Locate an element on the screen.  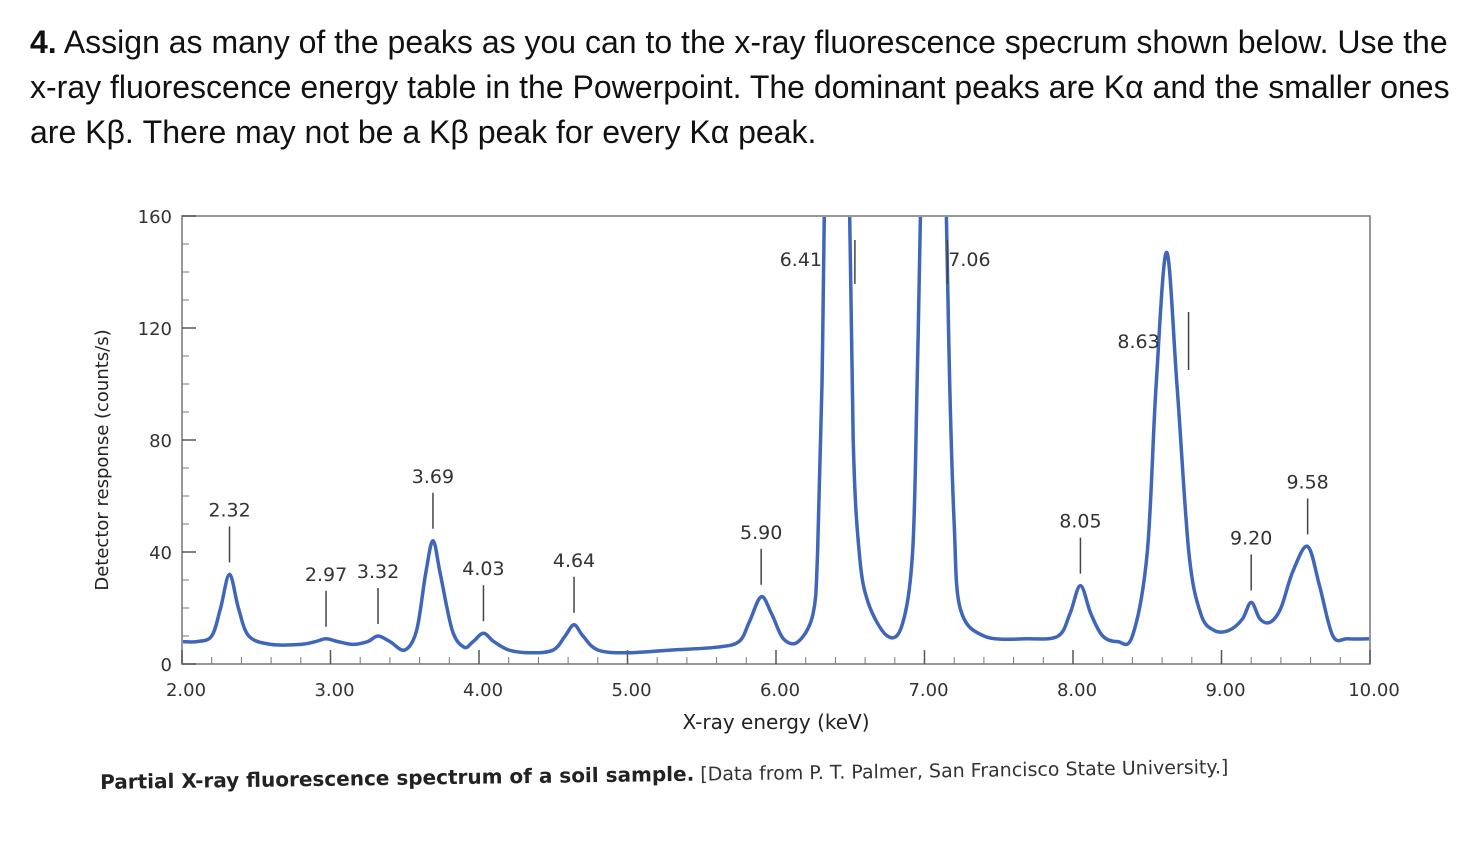
peak-label: 6.41 is located at coordinates (801, 260).